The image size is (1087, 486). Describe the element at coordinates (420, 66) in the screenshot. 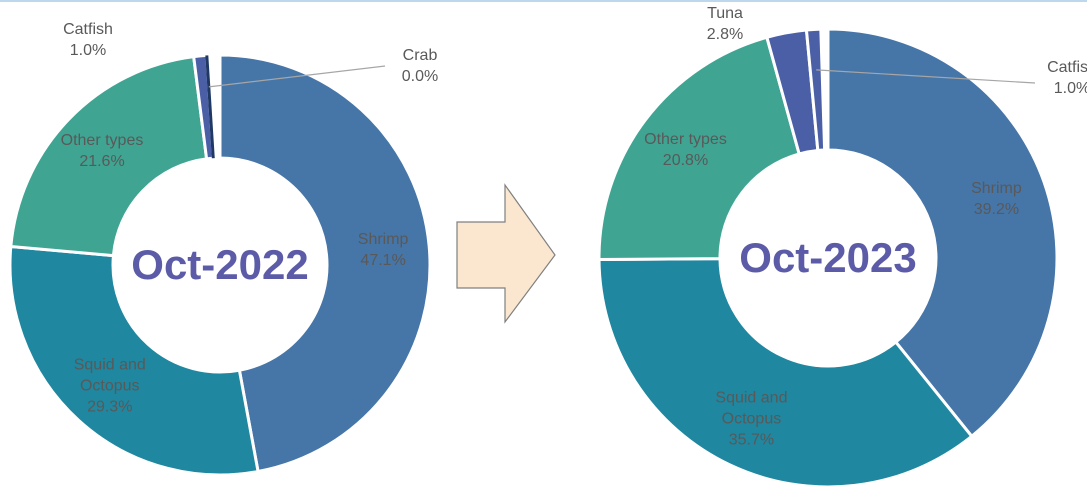

I see `slice-label: Crab 0.0%` at that location.